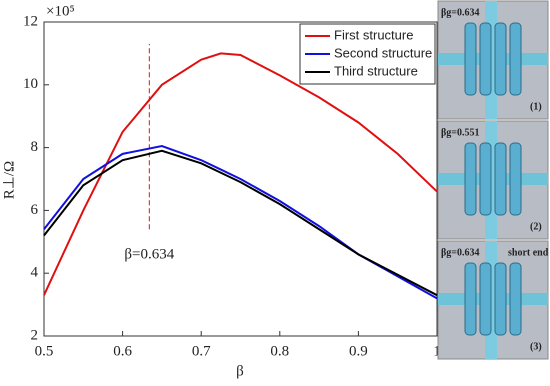 This screenshot has width=550, height=386. I want to click on legend-label: First structure, so click(373, 34).